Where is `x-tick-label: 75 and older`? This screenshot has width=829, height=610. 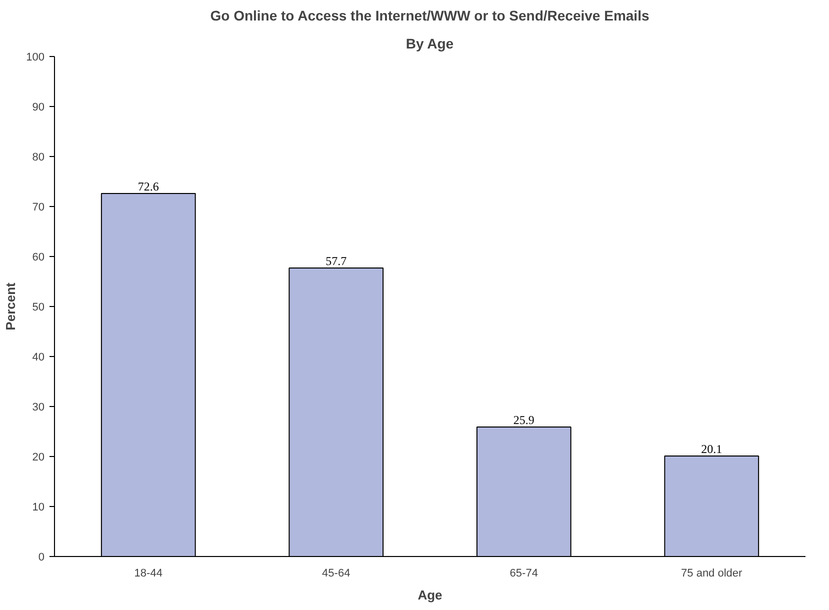 x-tick-label: 75 and older is located at coordinates (712, 574).